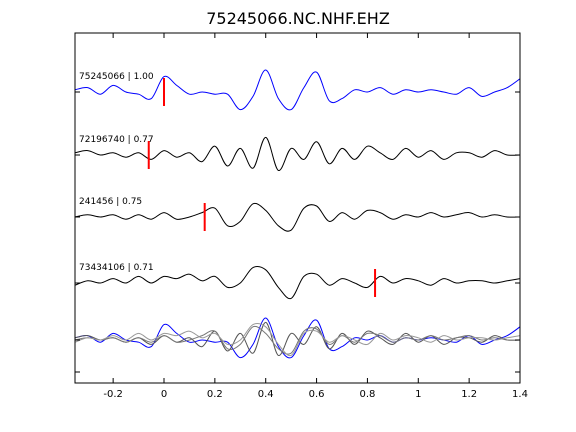 This screenshot has width=576, height=432. I want to click on x-tick-label: 0.8, so click(367, 394).